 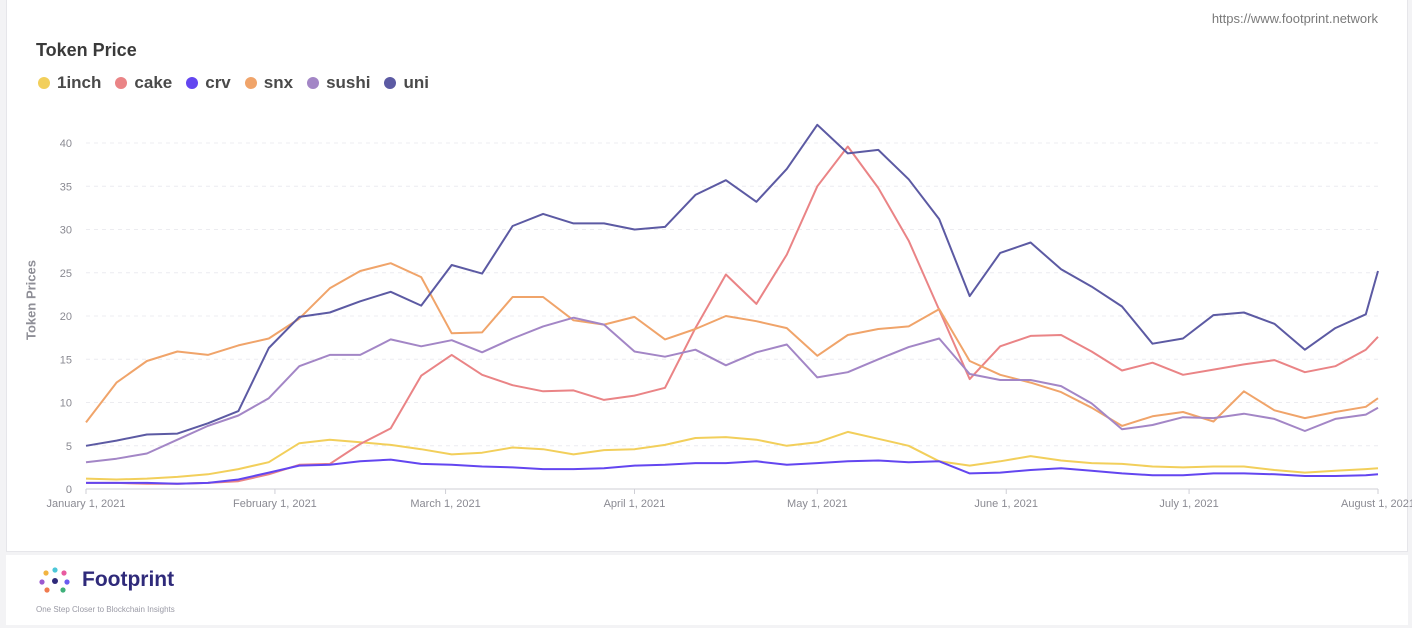 I want to click on x-tick-label: March 1, 2021, so click(x=445, y=504).